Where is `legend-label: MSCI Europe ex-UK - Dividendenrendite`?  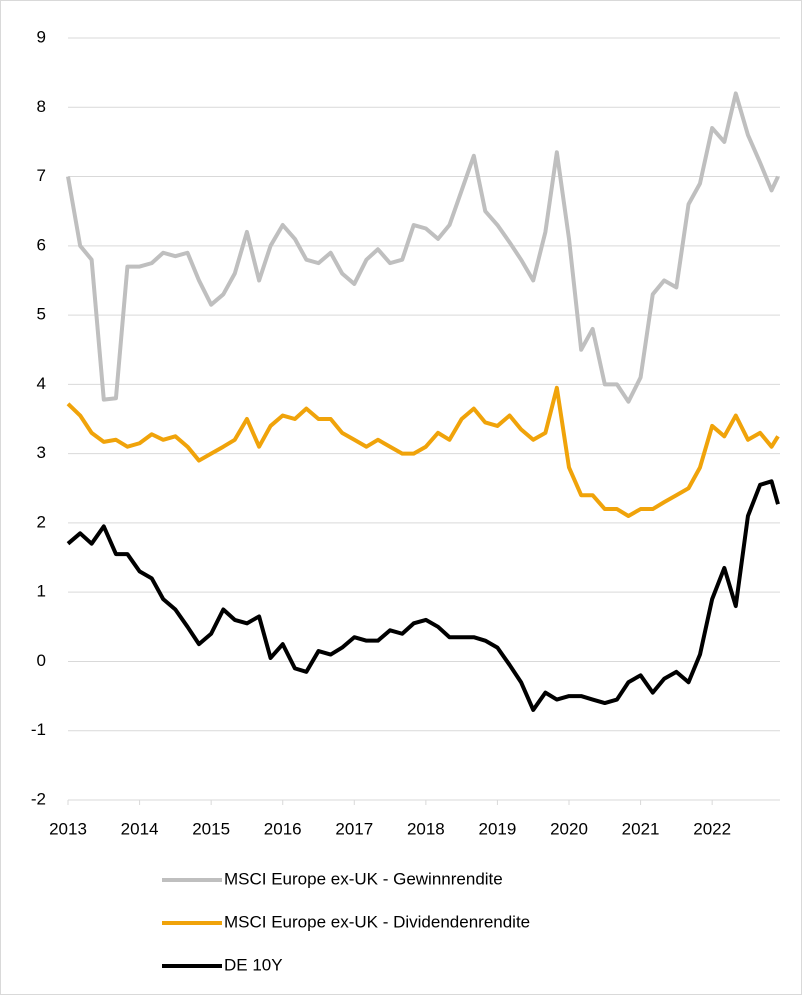 legend-label: MSCI Europe ex-UK - Dividendenrendite is located at coordinates (377, 921).